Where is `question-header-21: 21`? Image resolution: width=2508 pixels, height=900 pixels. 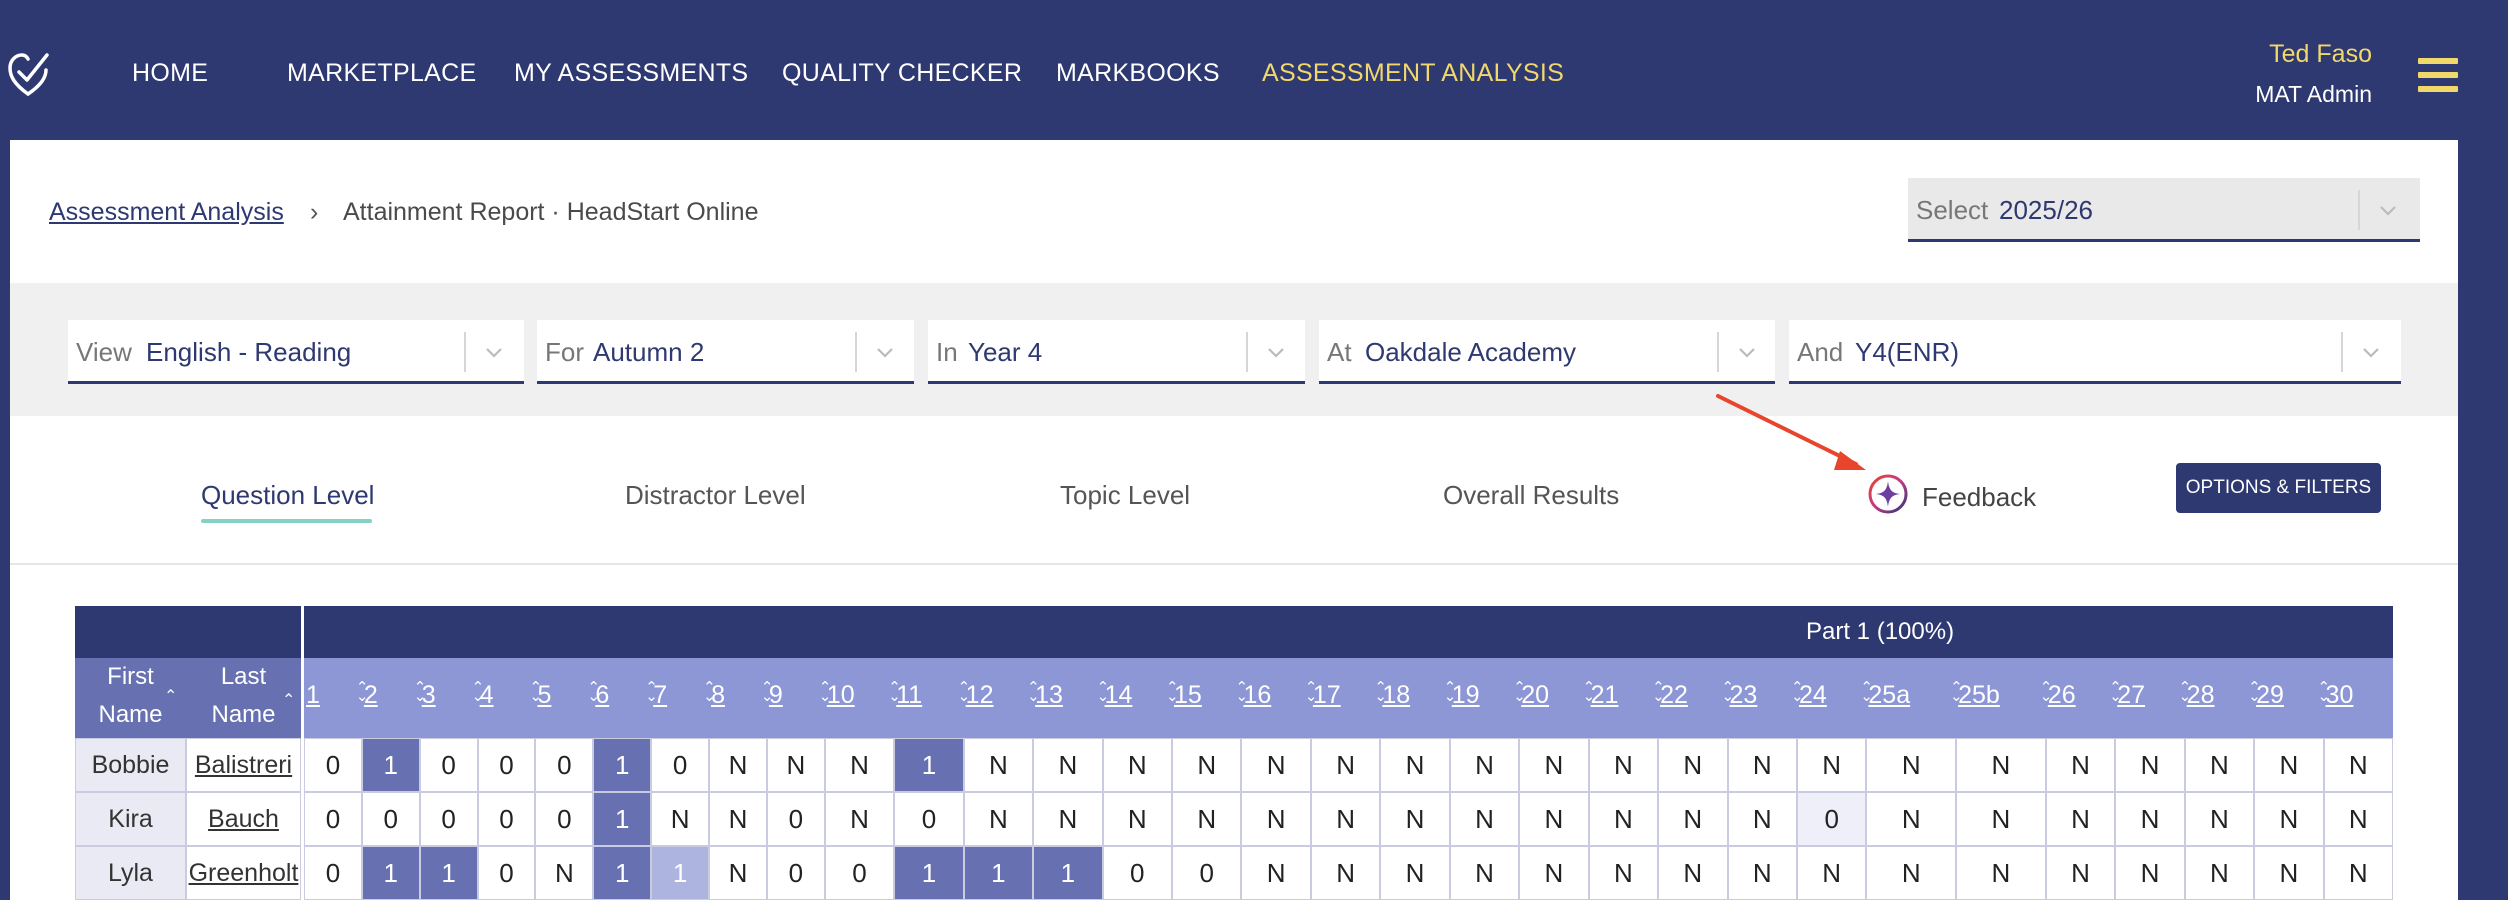 question-header-21: 21 is located at coordinates (1604, 695).